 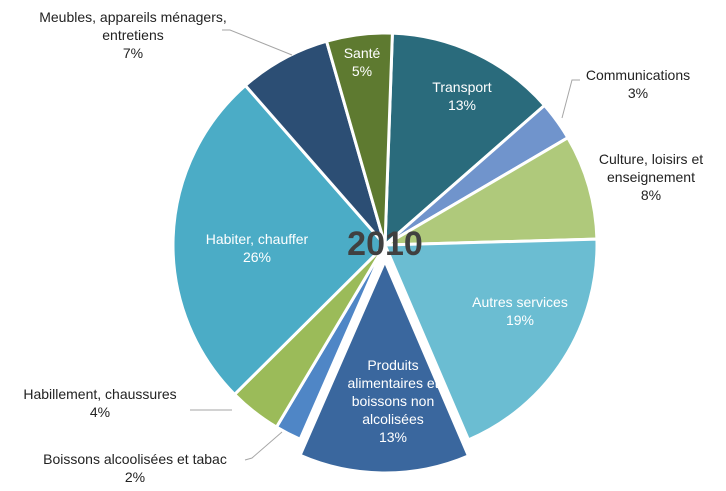 I want to click on slice-value: 7%, so click(x=133, y=53).